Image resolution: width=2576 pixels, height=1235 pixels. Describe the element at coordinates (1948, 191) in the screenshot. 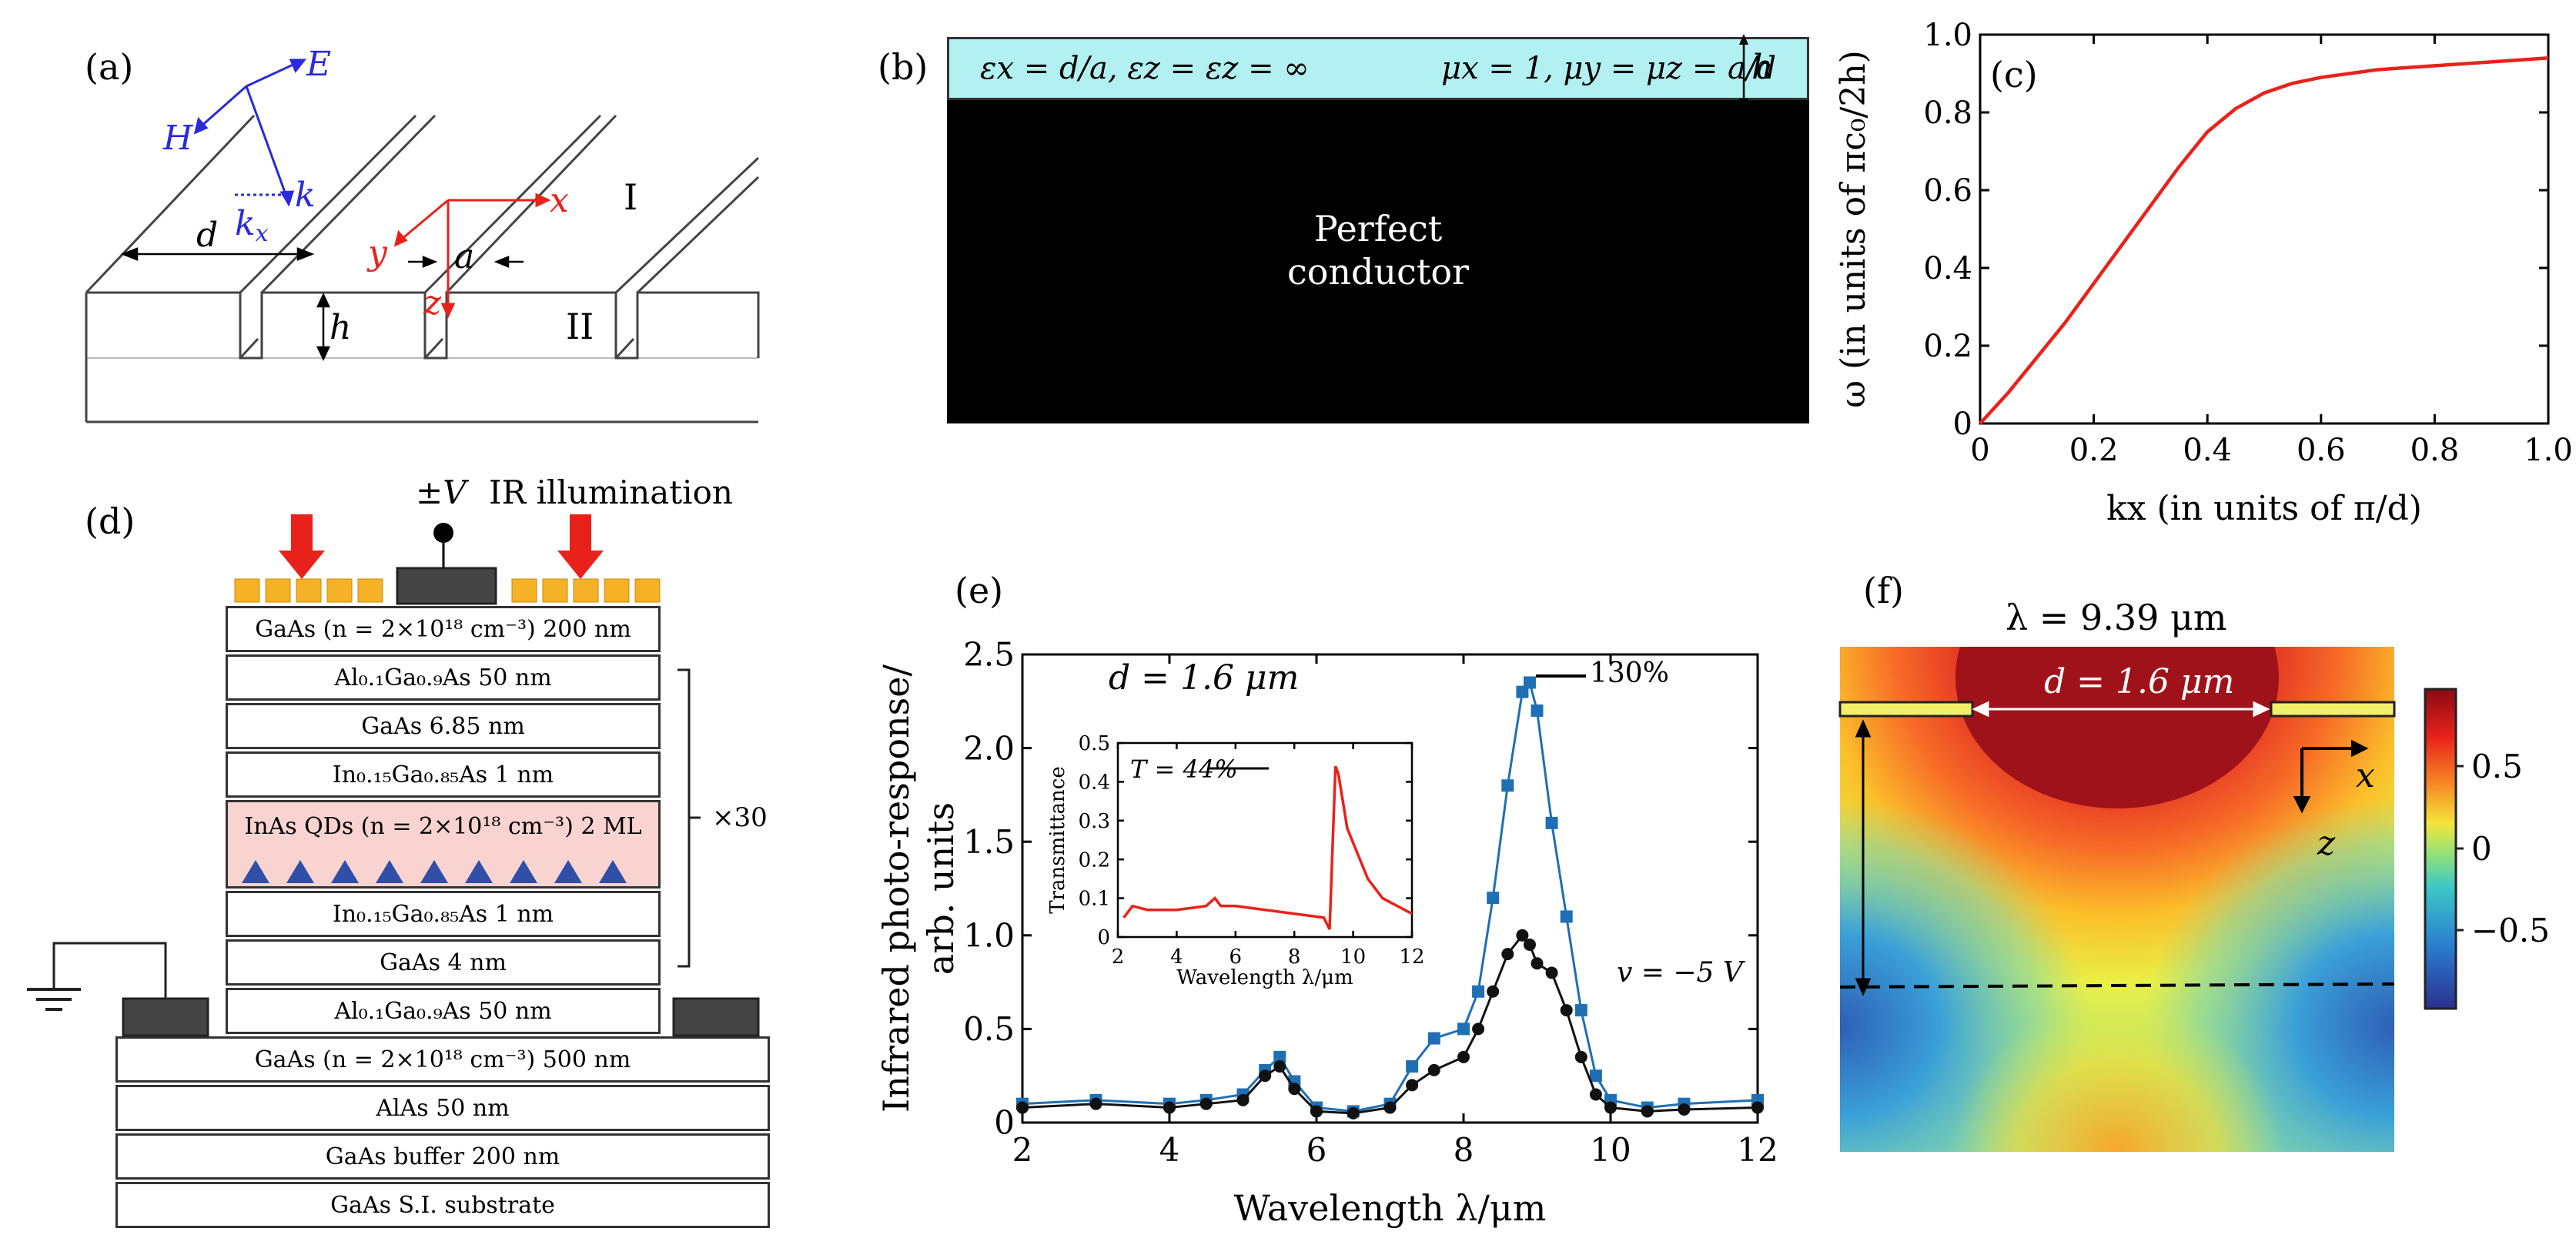

I see `c-ytick-label: 0.6` at that location.